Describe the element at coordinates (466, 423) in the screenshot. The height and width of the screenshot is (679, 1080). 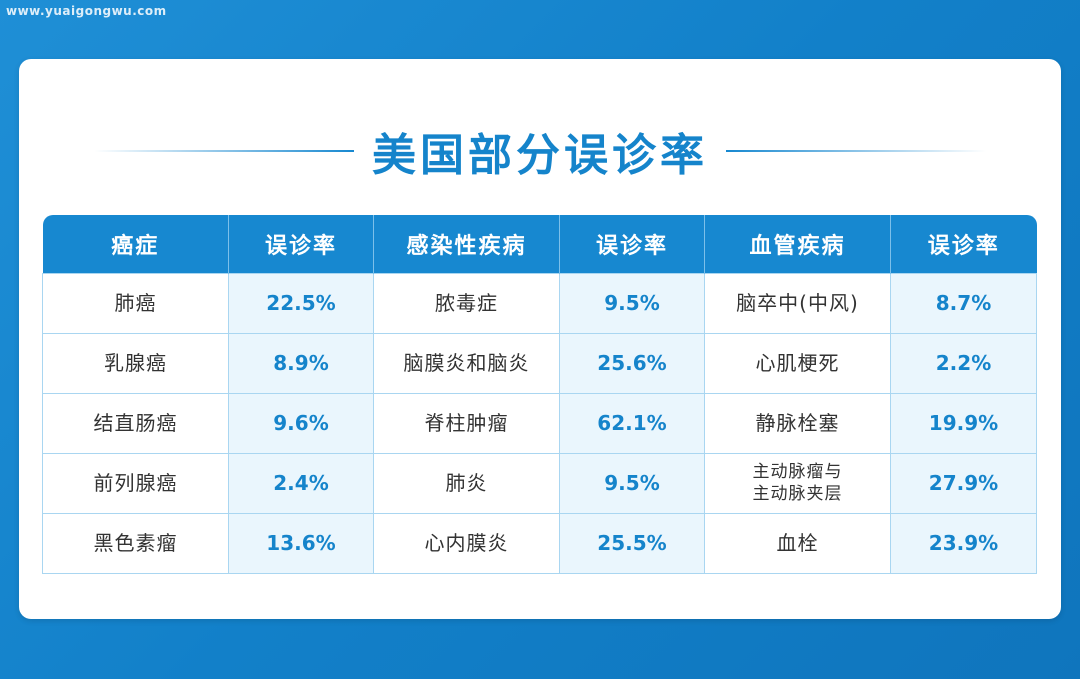
I see `disease-cell: 脊柱肿瘤` at that location.